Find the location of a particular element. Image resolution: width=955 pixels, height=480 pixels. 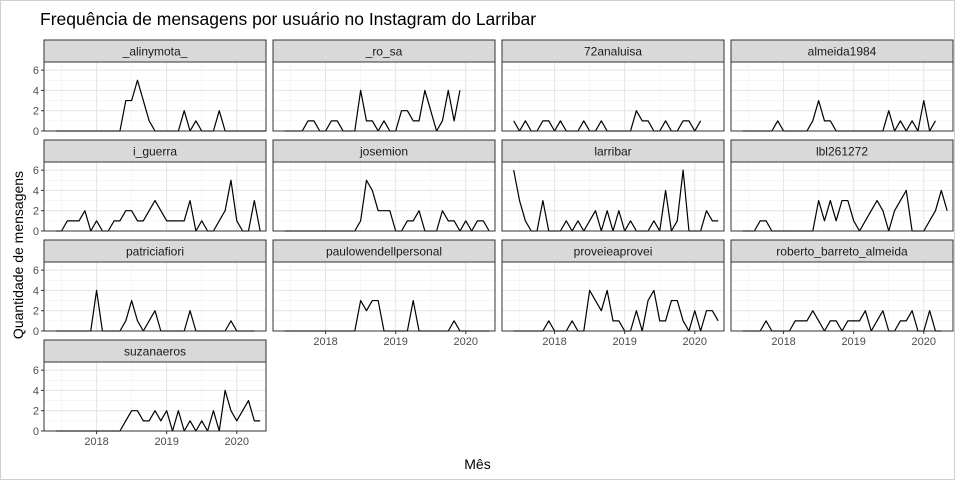

facet-label-alinymota: _alinymota_ is located at coordinates (155, 52).